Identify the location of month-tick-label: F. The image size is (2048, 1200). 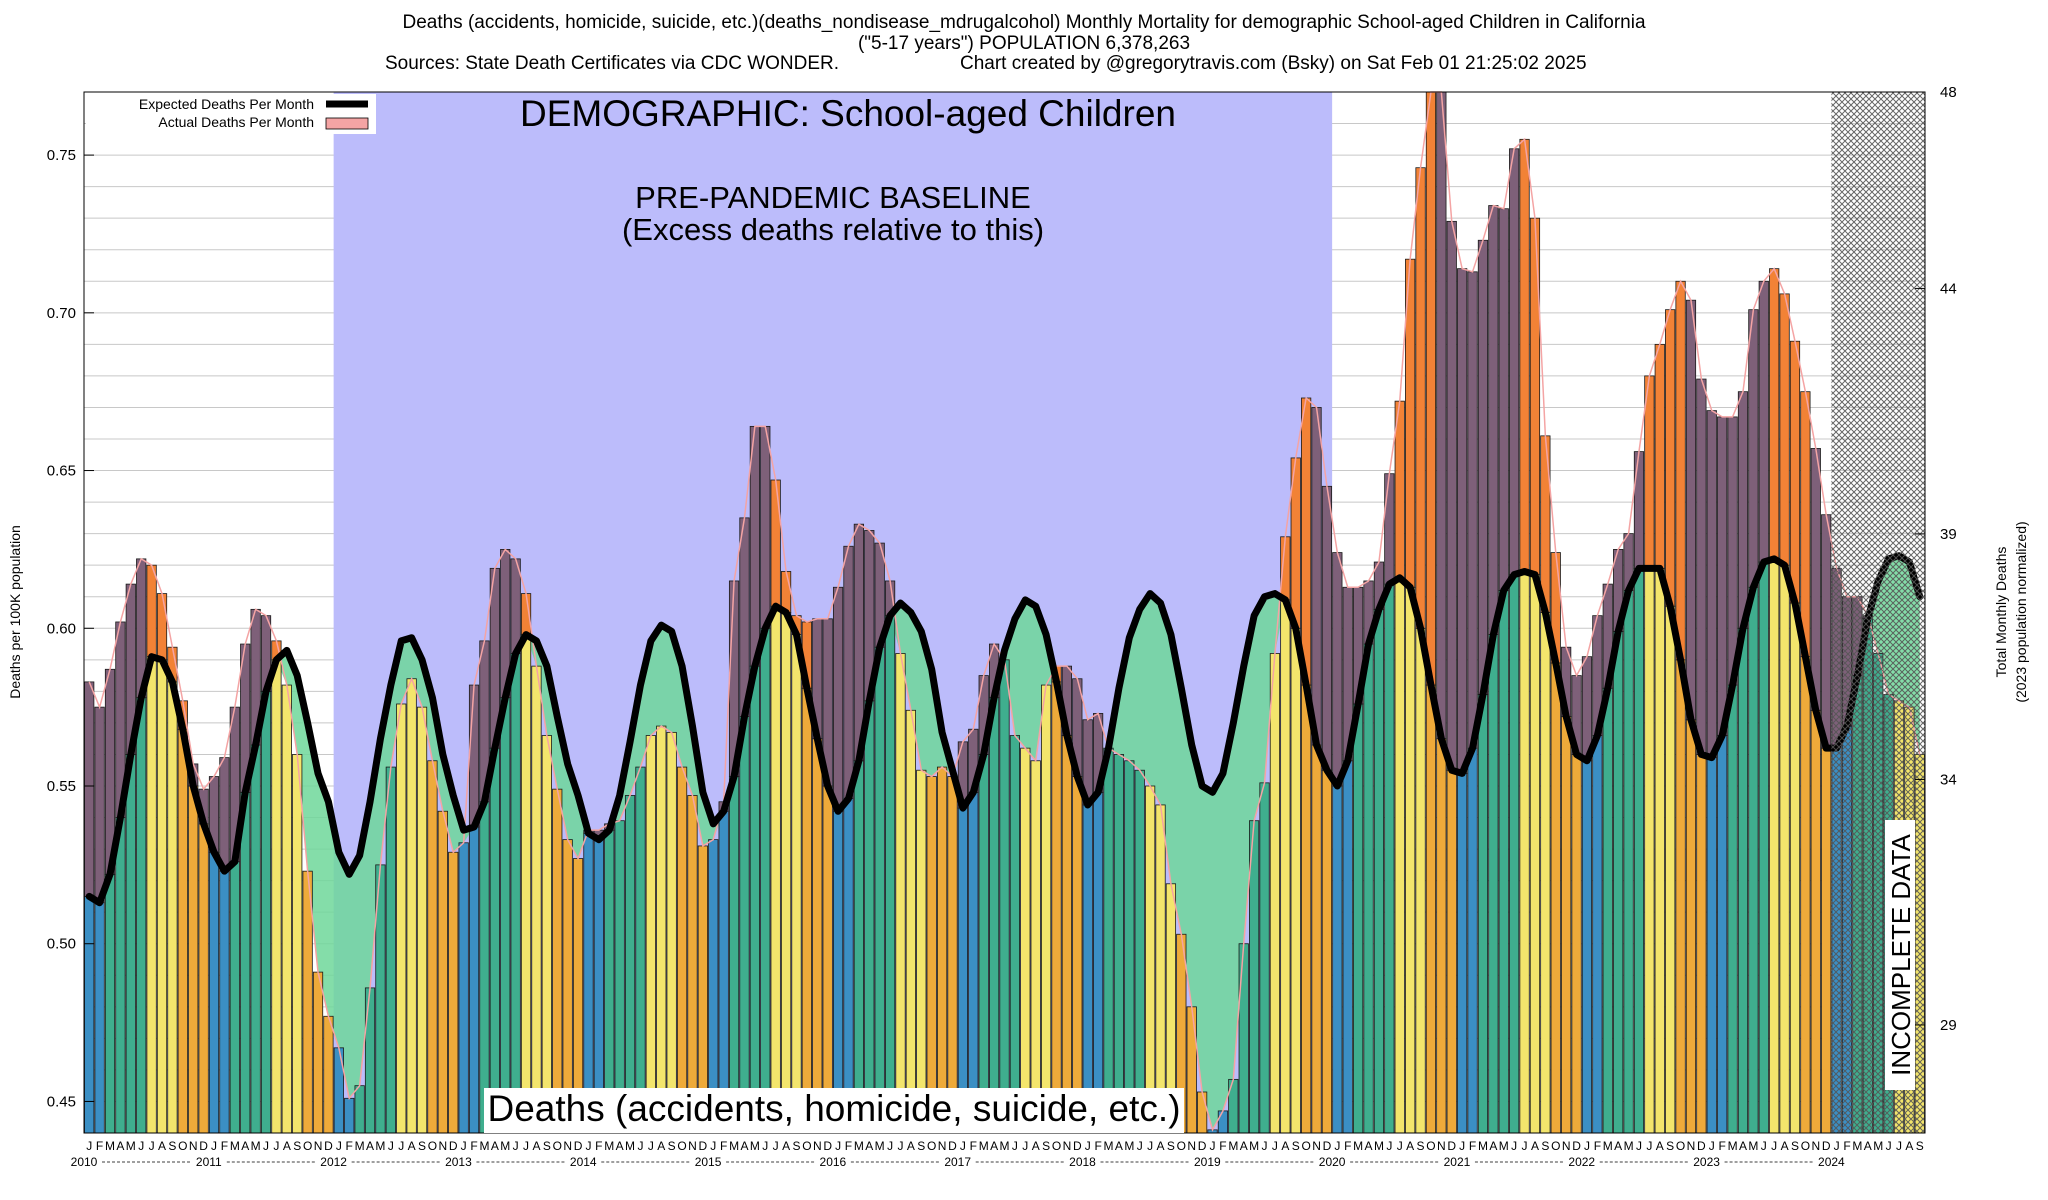
(1347, 1146).